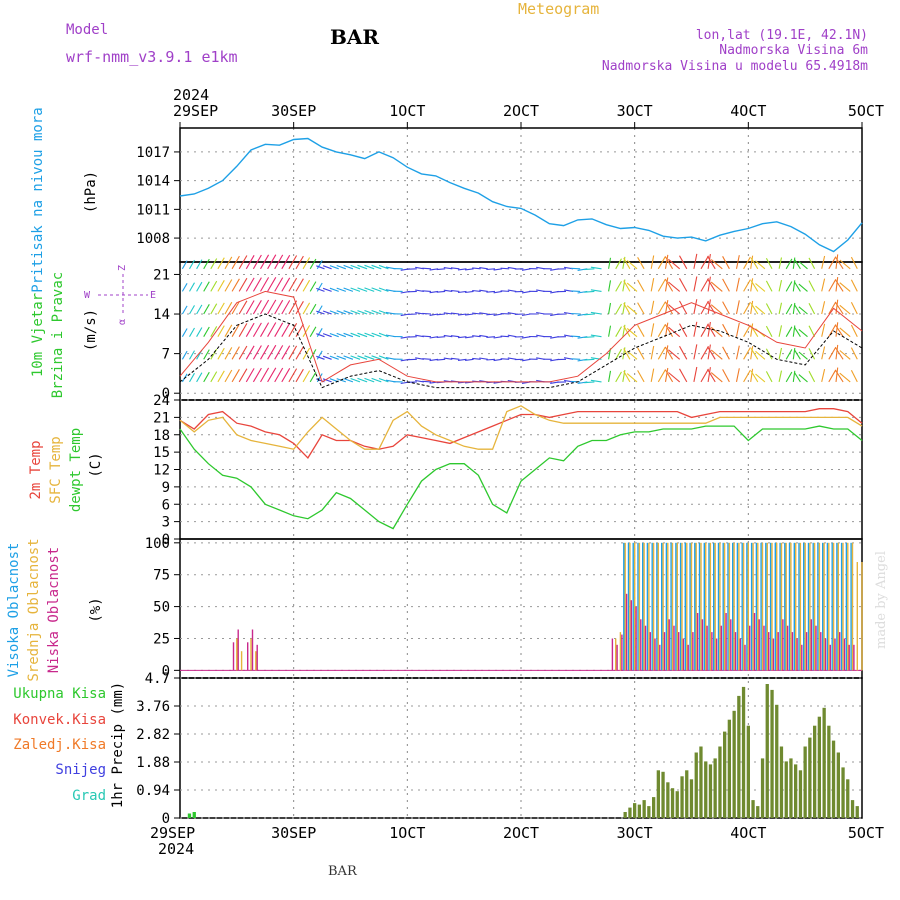  What do you see at coordinates (76, 470) in the screenshot?
I see `temp-label-dewpt: dewpt Temp` at bounding box center [76, 470].